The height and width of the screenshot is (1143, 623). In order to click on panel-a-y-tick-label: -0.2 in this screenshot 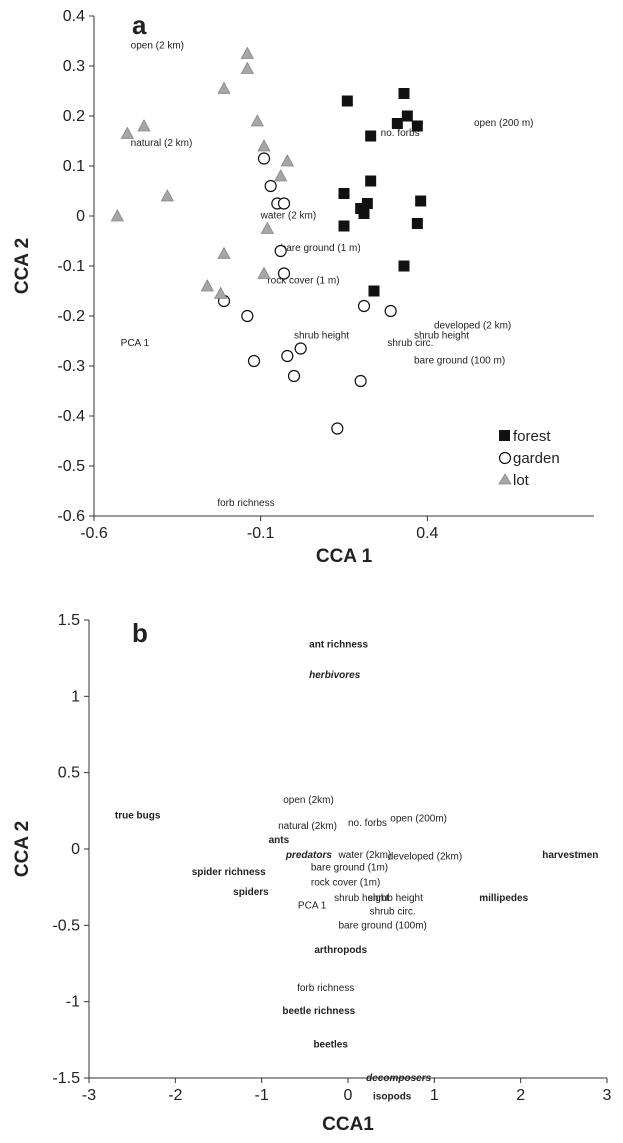, I will do `click(71, 316)`.